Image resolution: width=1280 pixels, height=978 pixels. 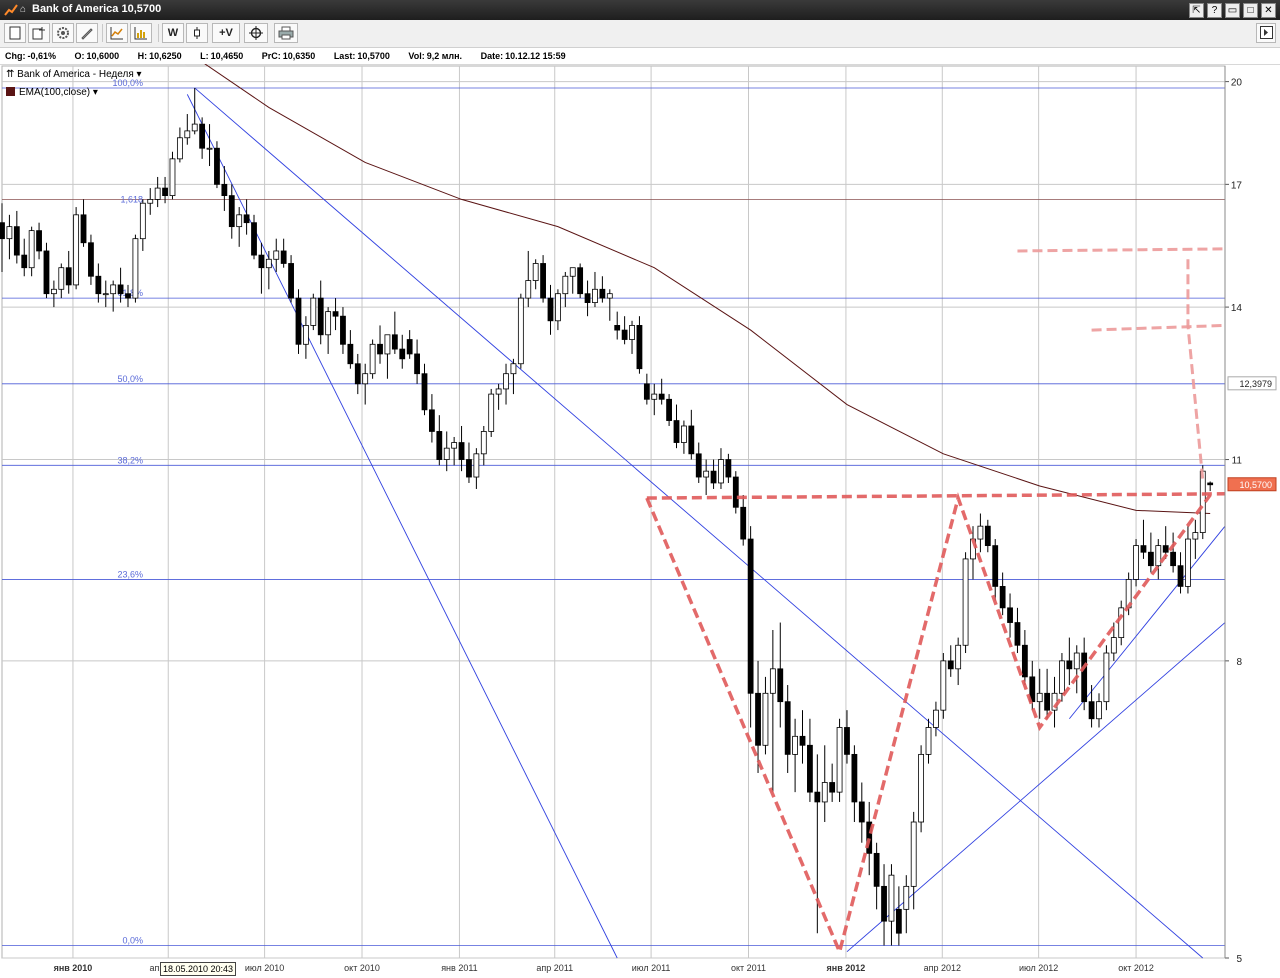 What do you see at coordinates (1158, 327) in the screenshot?
I see `target-line` at bounding box center [1158, 327].